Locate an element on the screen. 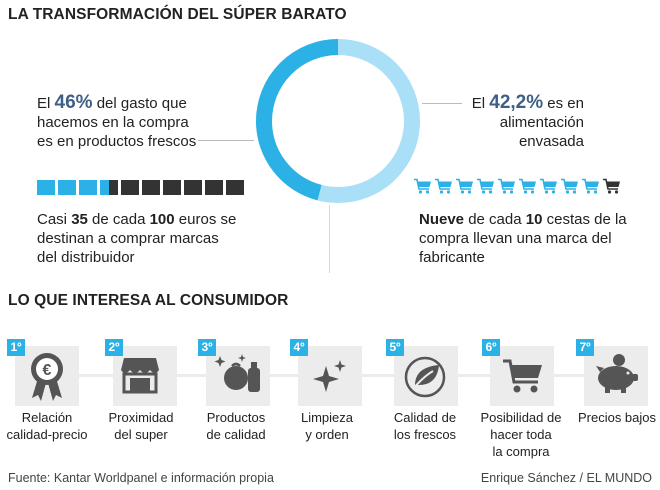  step-label: Proximidad del super is located at coordinates (141, 426).